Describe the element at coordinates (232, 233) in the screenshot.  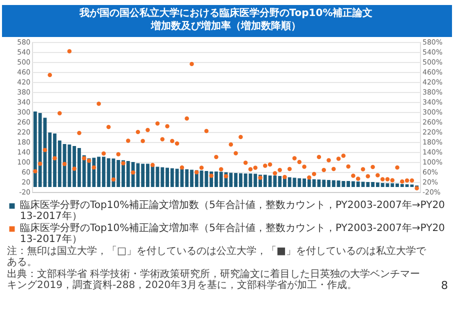
I see `legend-label: 臨床医学分野のTop10%補正論文増加率（5年合計値，整数カウント，PY2003-2007年→PY2013-2017年）` at that location.